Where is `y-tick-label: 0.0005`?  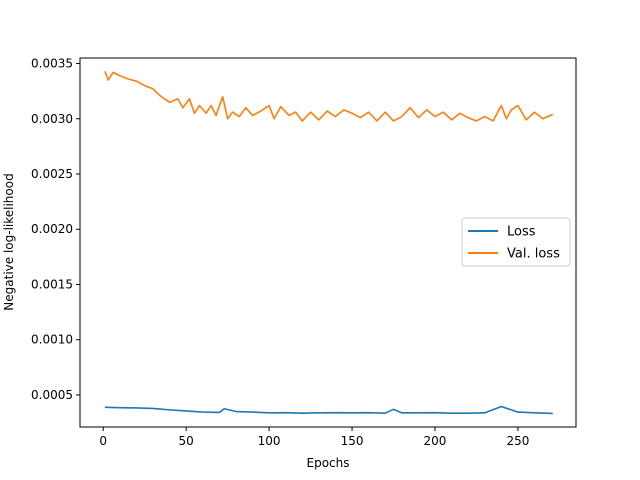 y-tick-label: 0.0005 is located at coordinates (52, 395).